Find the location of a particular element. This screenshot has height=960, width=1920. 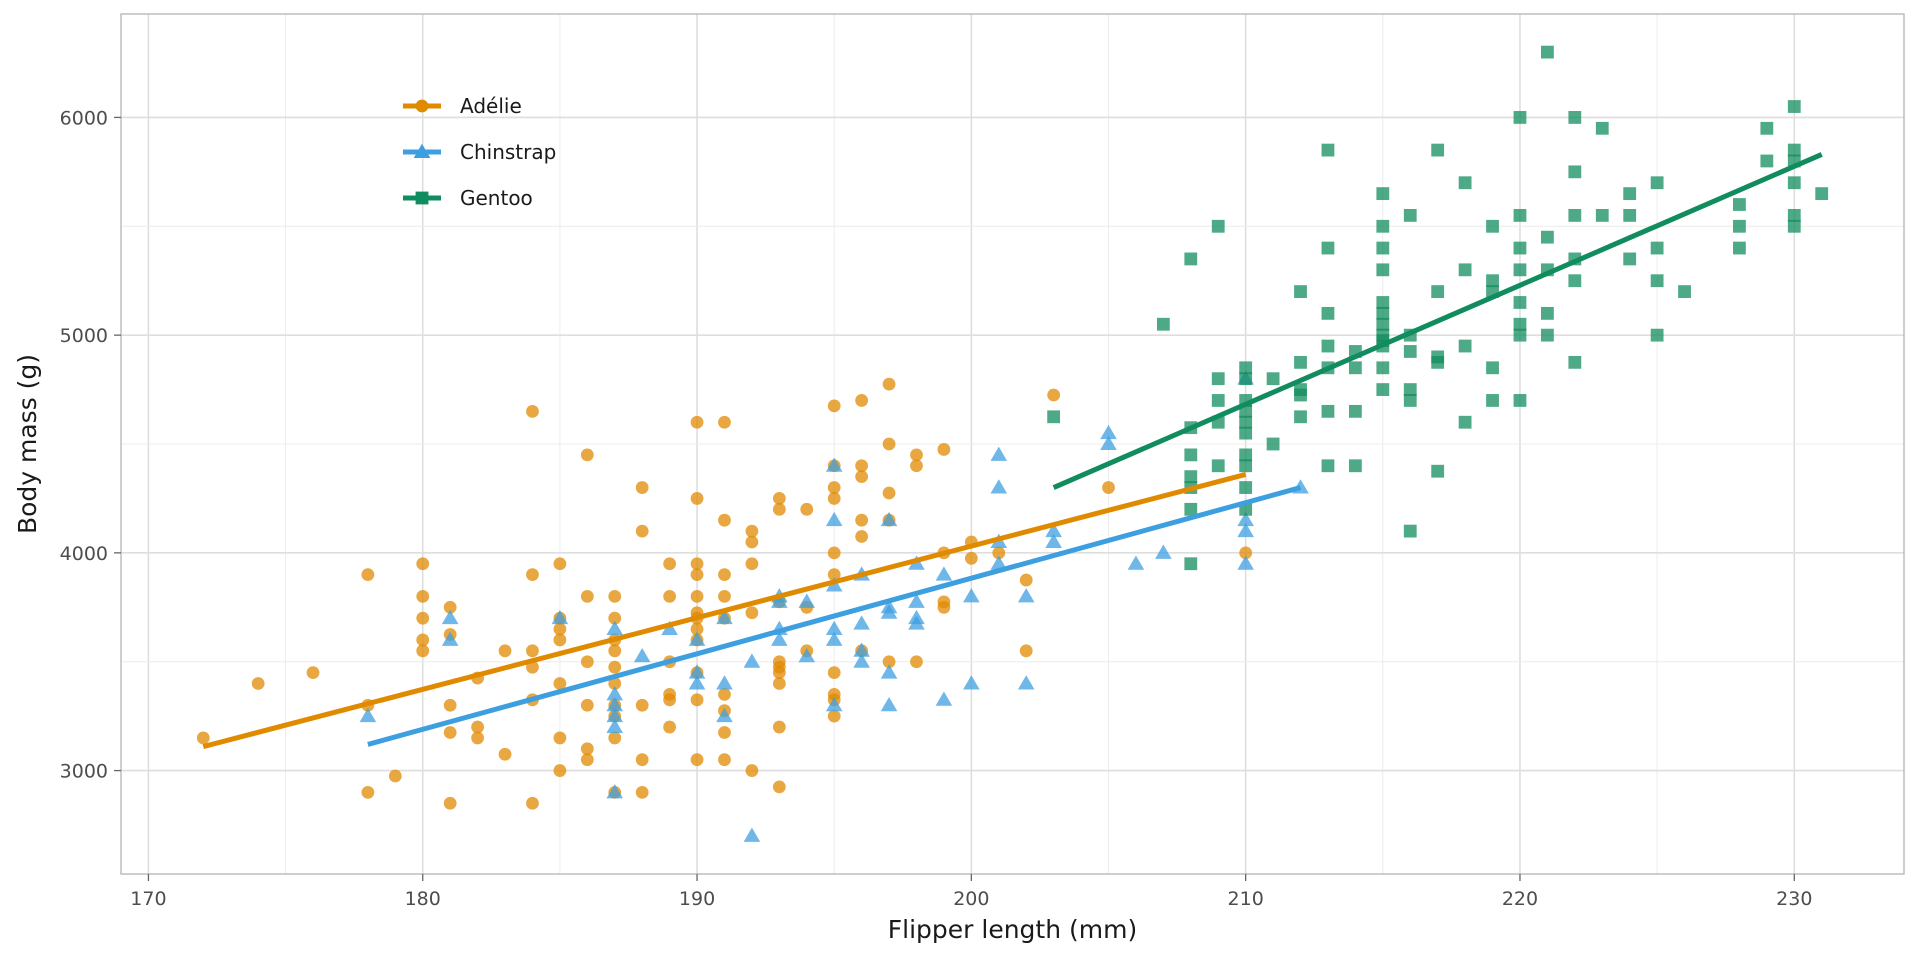

x-tick-label: 230 is located at coordinates (1794, 899).